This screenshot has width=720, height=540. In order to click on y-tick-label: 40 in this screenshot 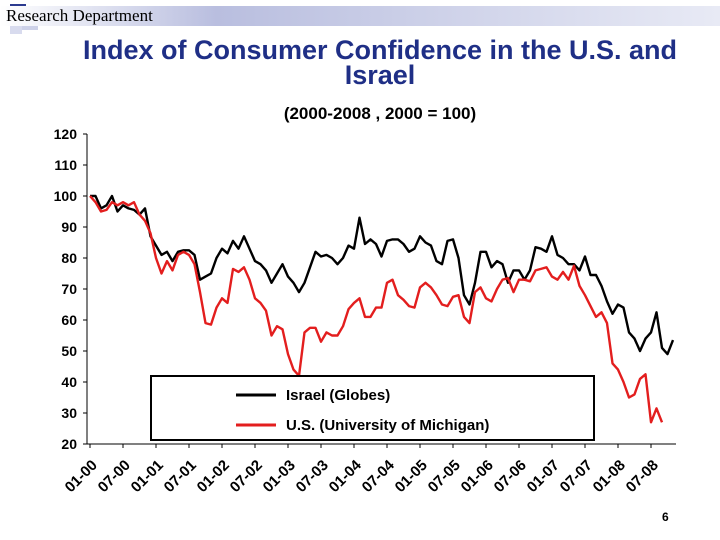, I will do `click(69, 382)`.